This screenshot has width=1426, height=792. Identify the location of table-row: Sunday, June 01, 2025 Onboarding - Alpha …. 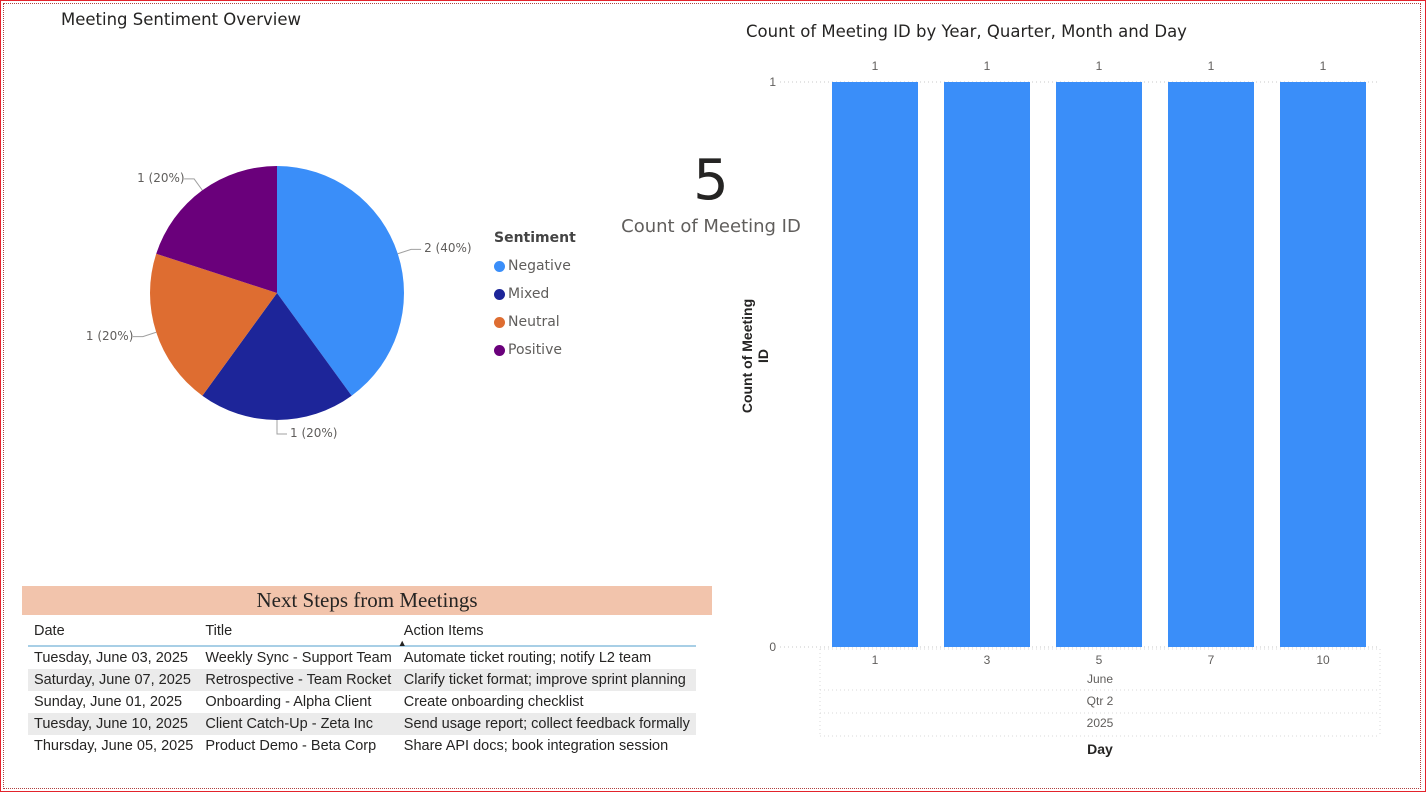
(362, 702).